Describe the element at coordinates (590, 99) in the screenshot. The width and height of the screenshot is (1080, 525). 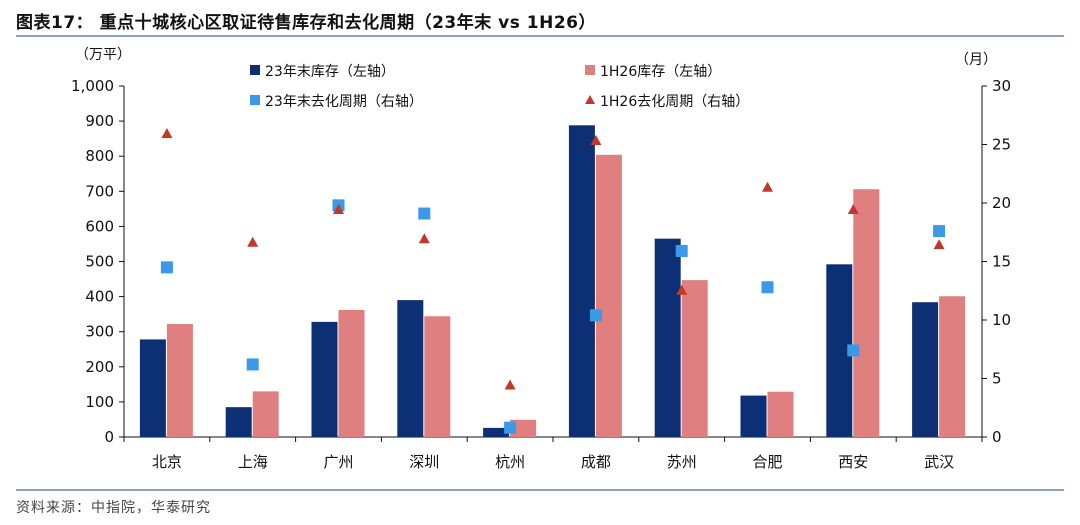
I see `legend-swatch-1h26-cycle` at that location.